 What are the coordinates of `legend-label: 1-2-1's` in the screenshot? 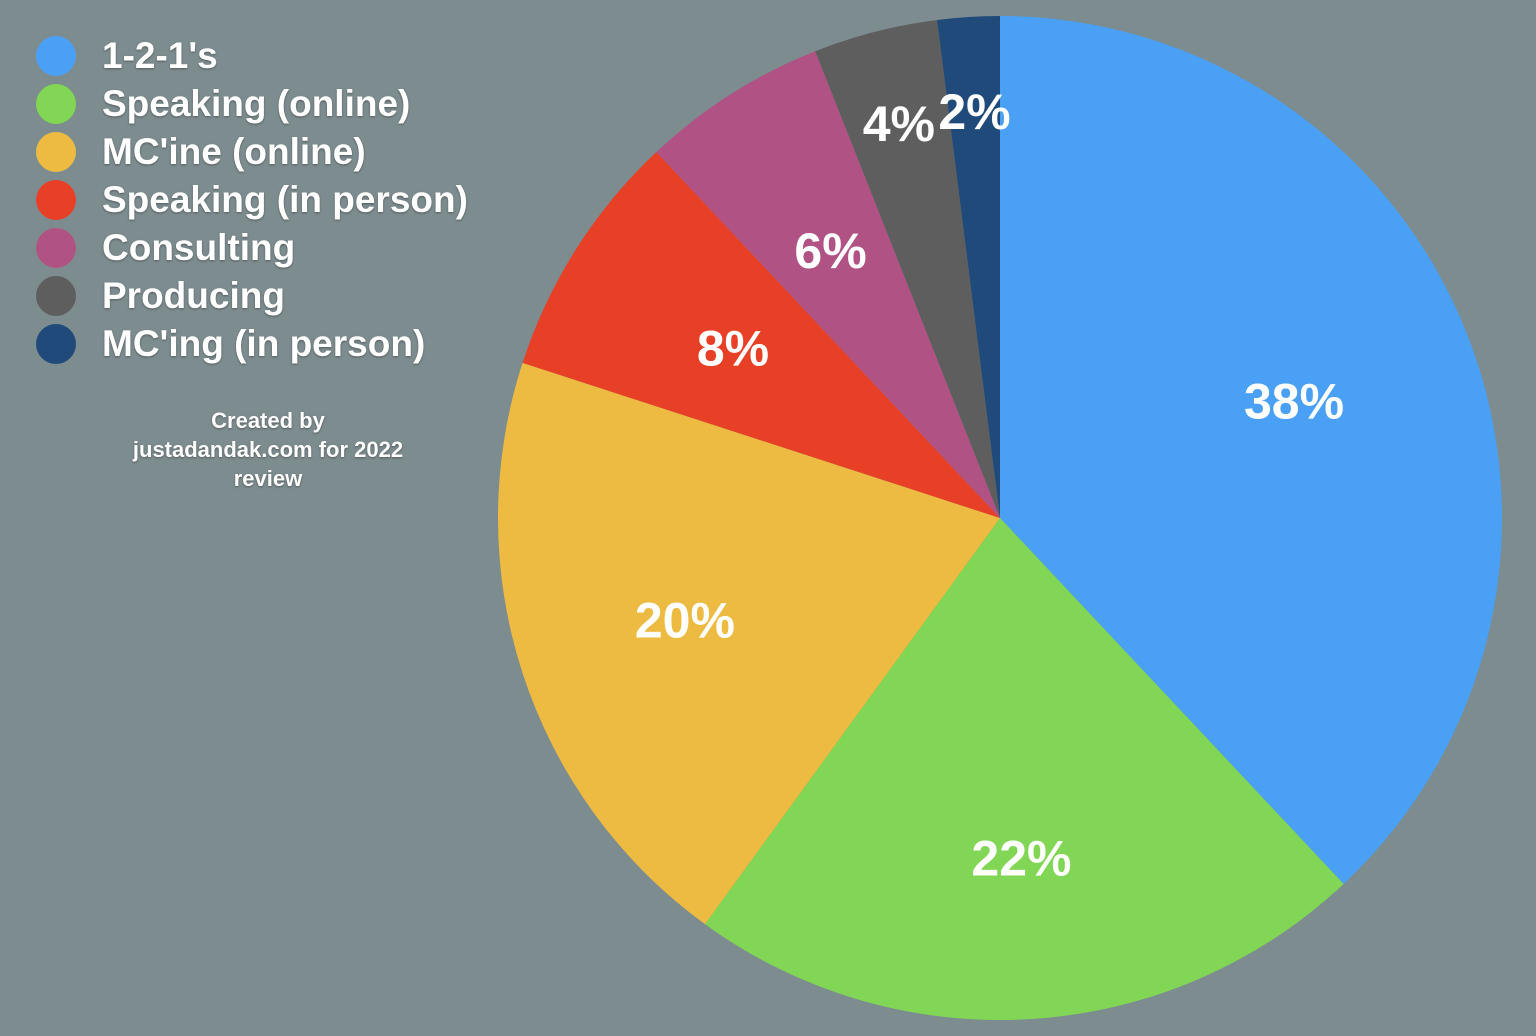 It's located at (160, 55).